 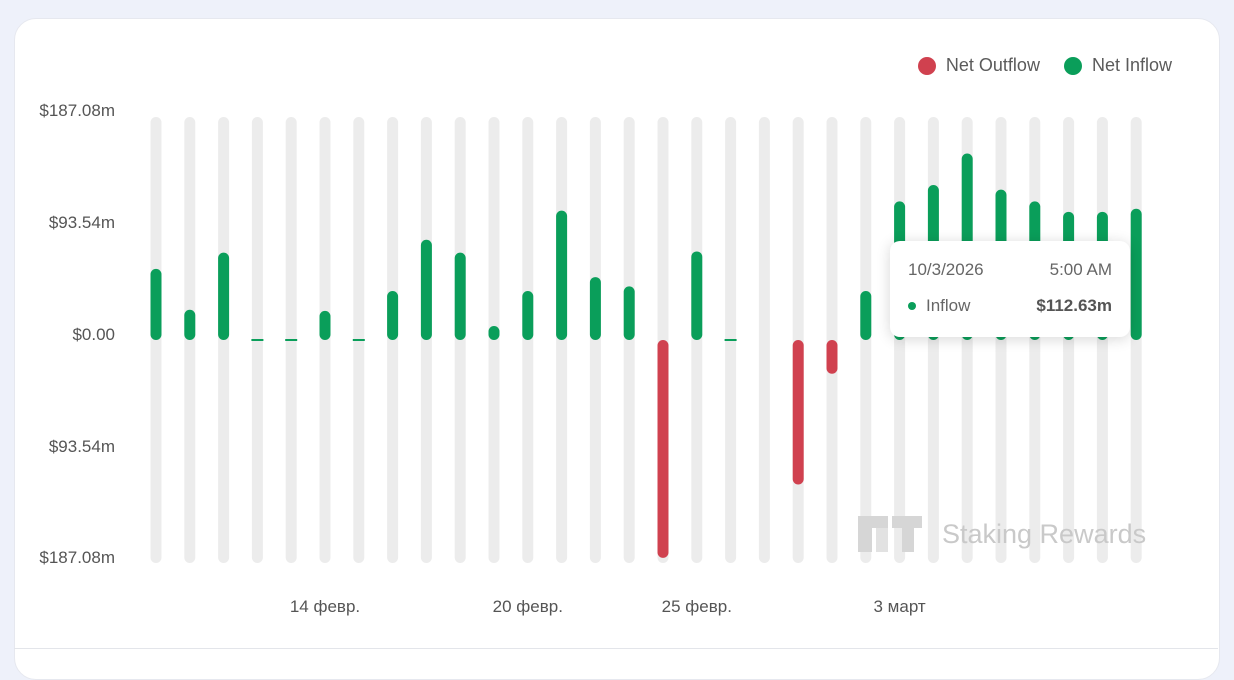 I want to click on divider, so click(x=616, y=648).